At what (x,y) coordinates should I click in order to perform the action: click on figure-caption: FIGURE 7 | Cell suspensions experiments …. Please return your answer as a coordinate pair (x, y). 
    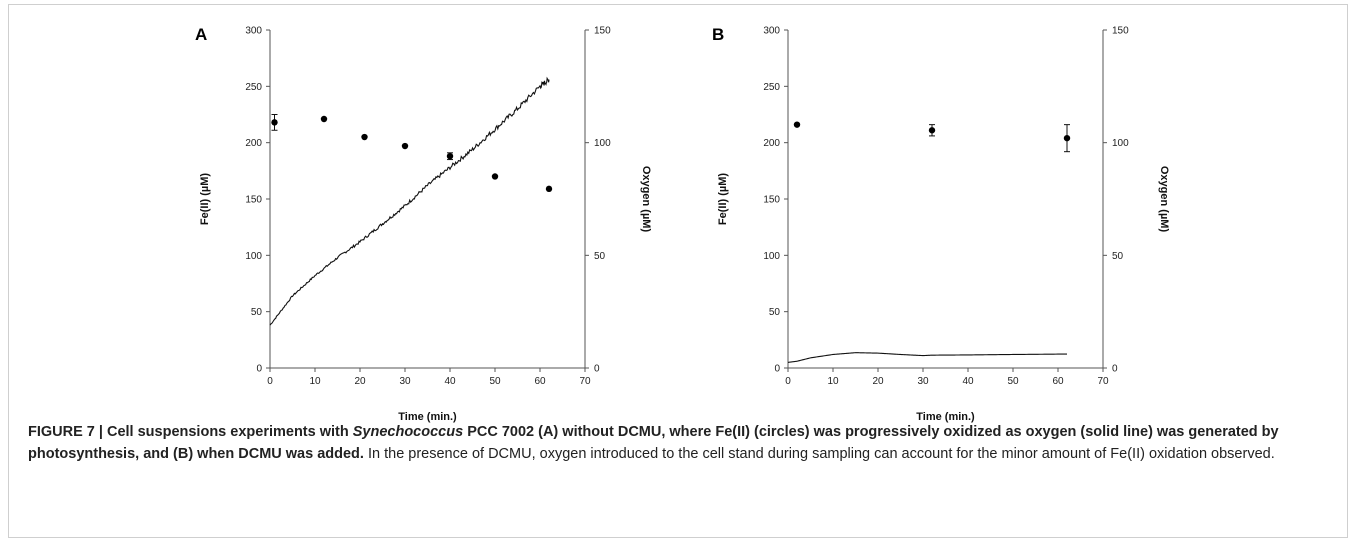
    Looking at the image, I should click on (678, 443).